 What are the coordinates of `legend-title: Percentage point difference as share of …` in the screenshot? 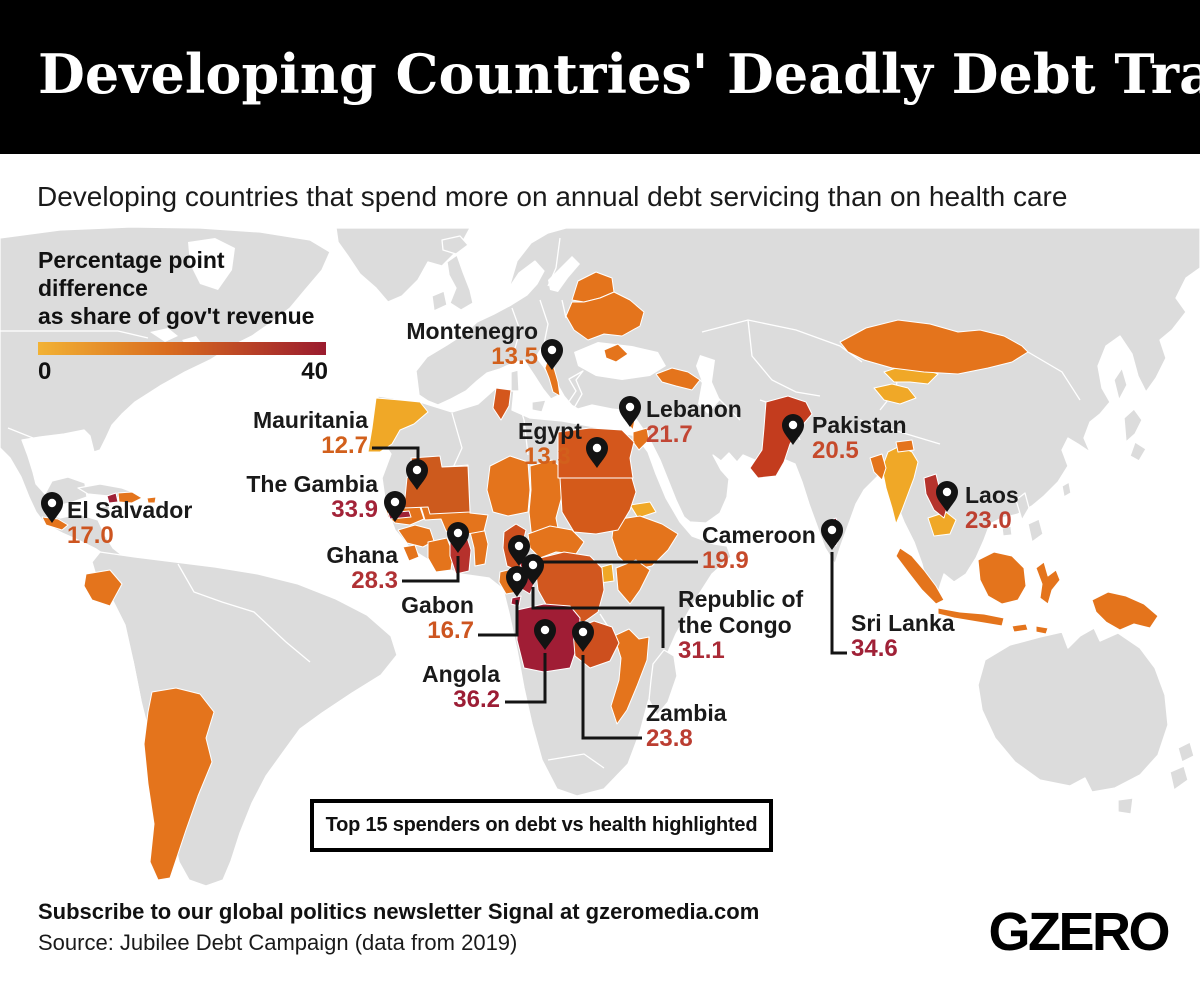 It's located at (183, 288).